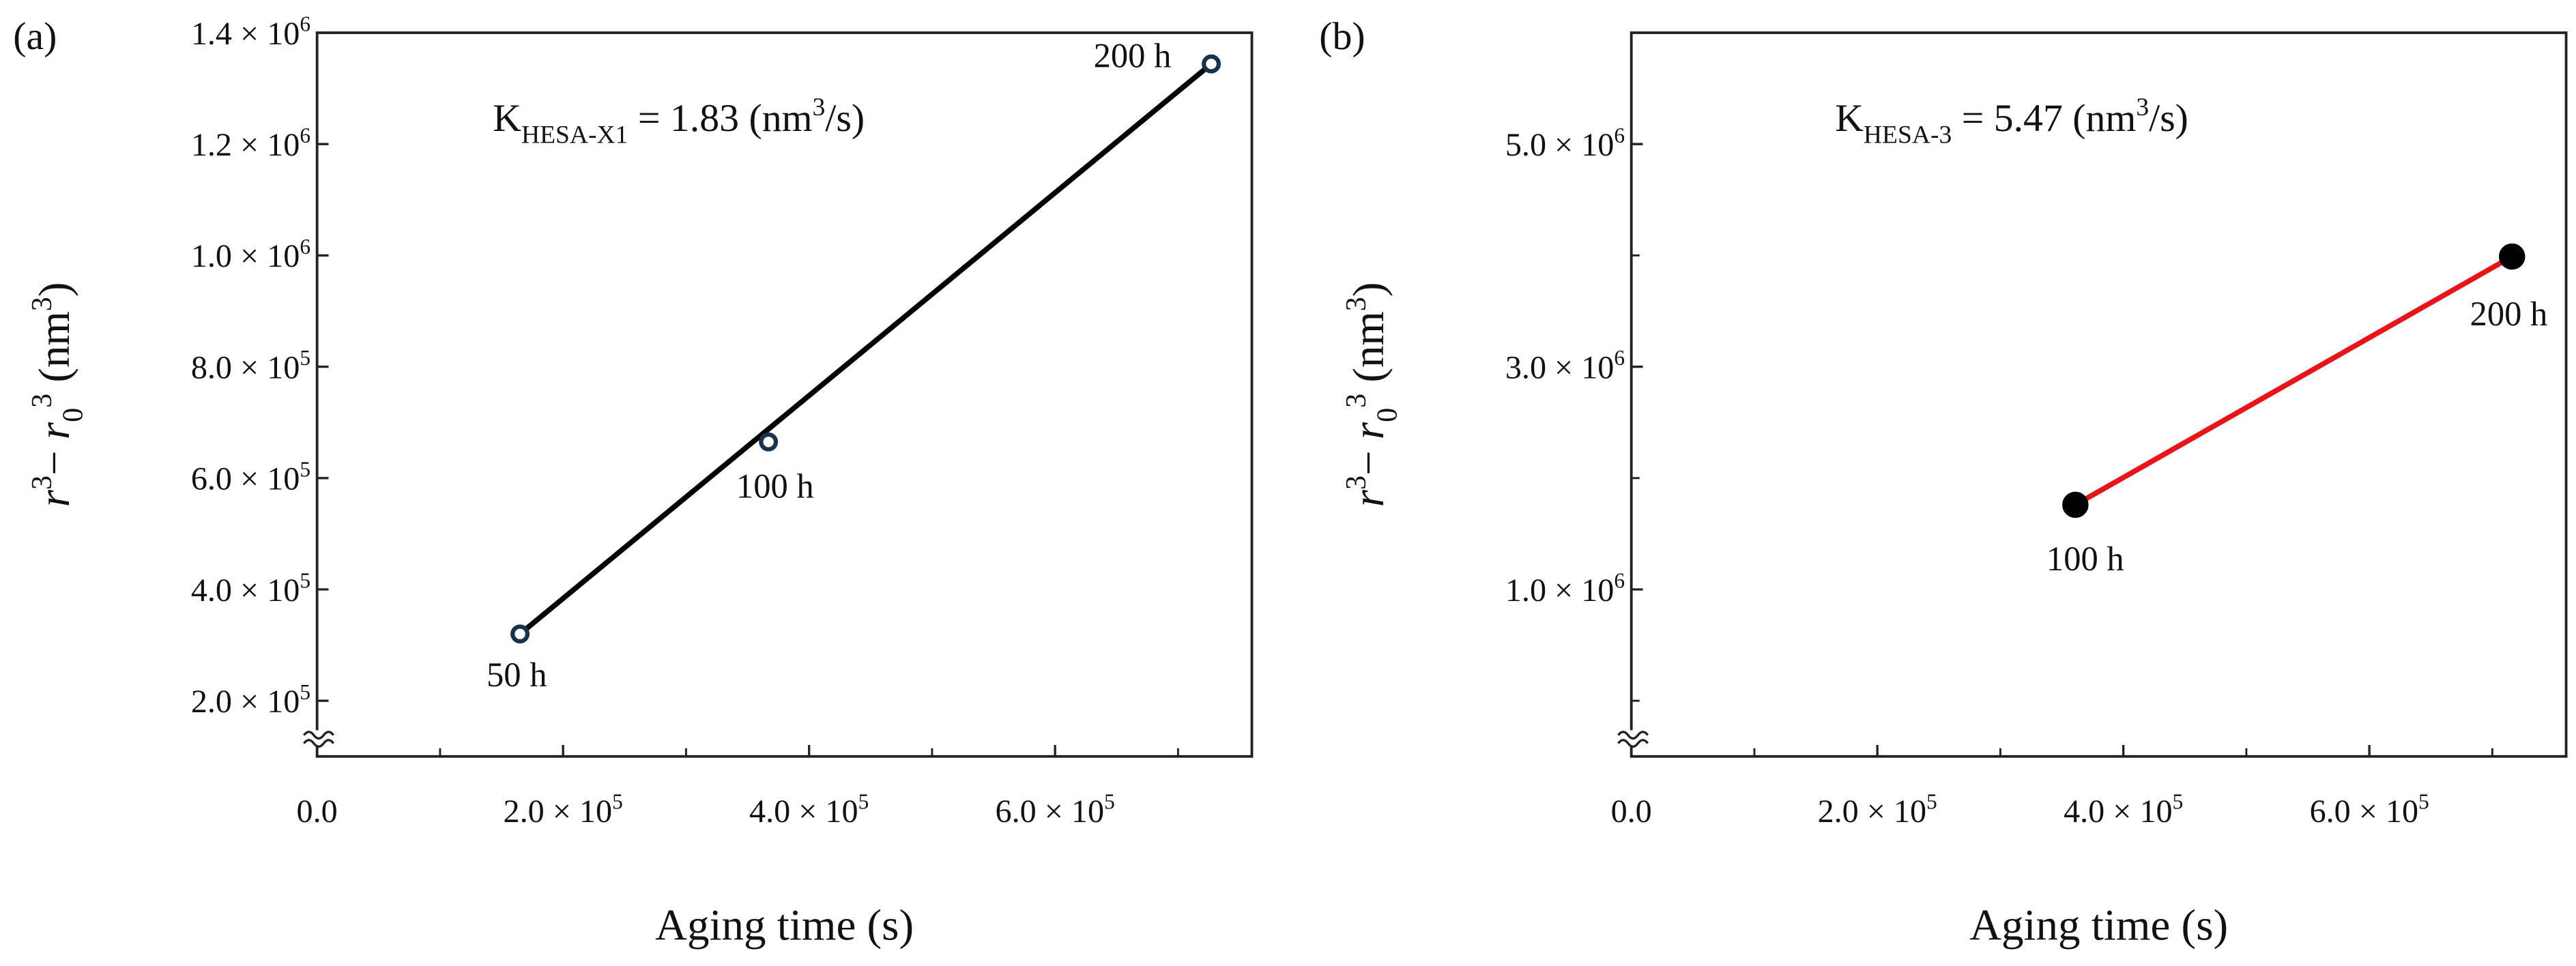 This screenshot has width=2576, height=966. I want to click on y-tick-label: 8.0 × 10⁵, so click(250, 366).